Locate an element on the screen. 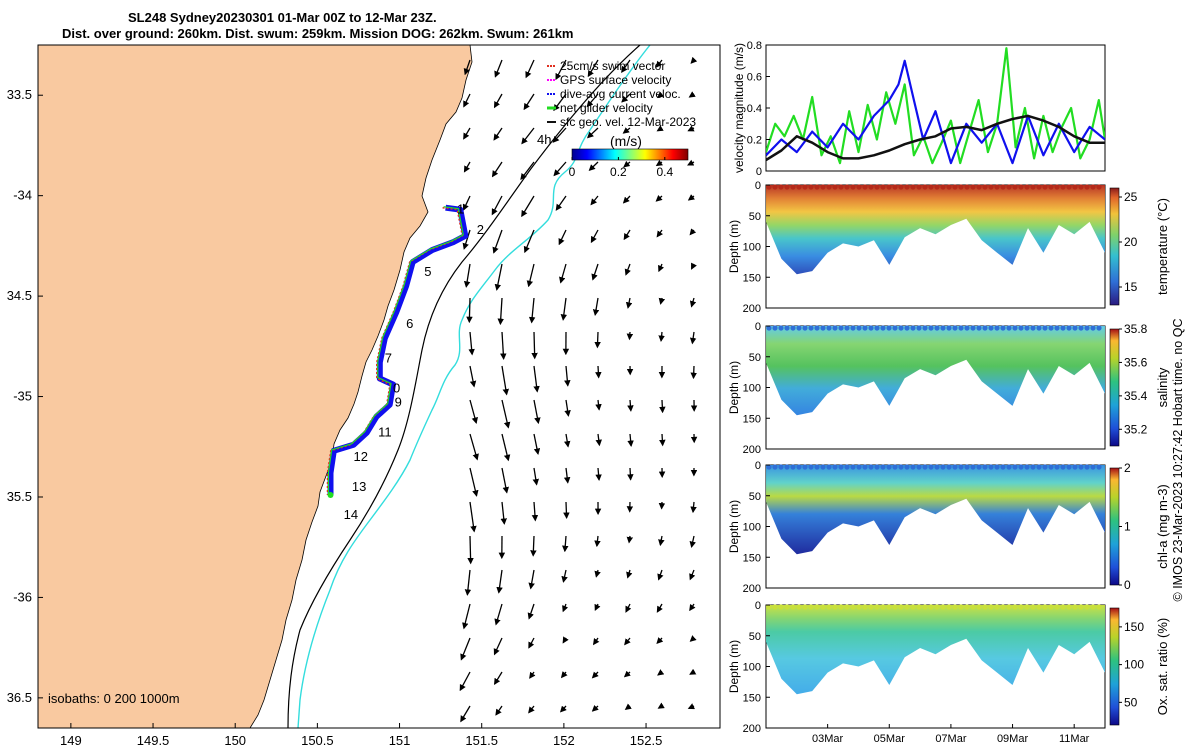 This screenshot has height=750, width=1200. day-marker: 11 is located at coordinates (385, 432).